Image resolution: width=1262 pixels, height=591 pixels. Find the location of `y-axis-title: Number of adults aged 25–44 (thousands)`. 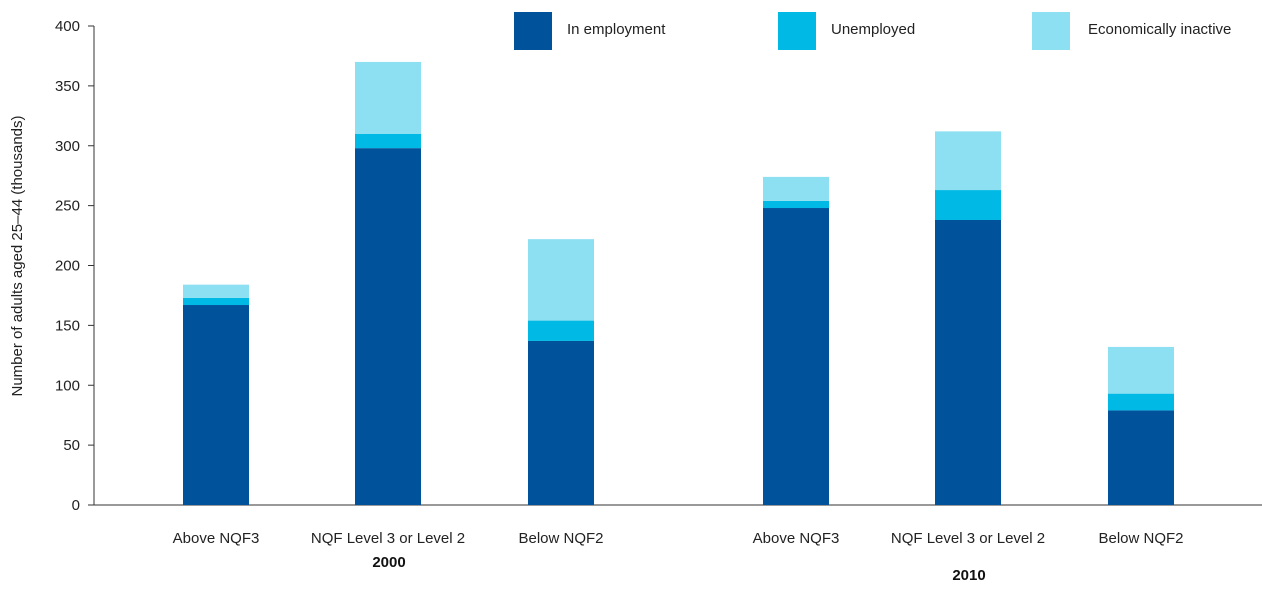

y-axis-title: Number of adults aged 25–44 (thousands) is located at coordinates (17, 255).